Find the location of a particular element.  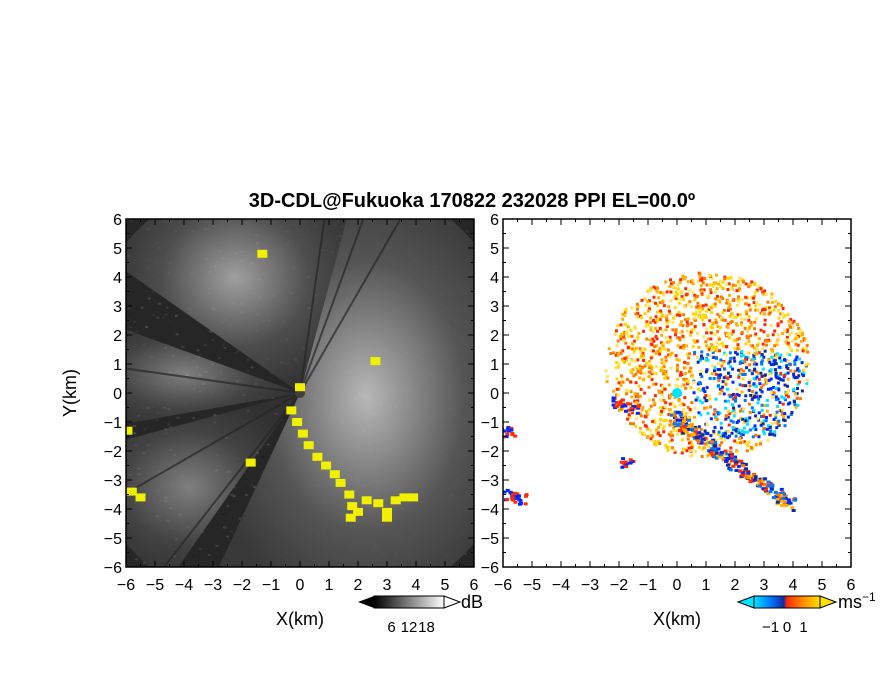

y-tick-label: −2 is located at coordinates (490, 452).